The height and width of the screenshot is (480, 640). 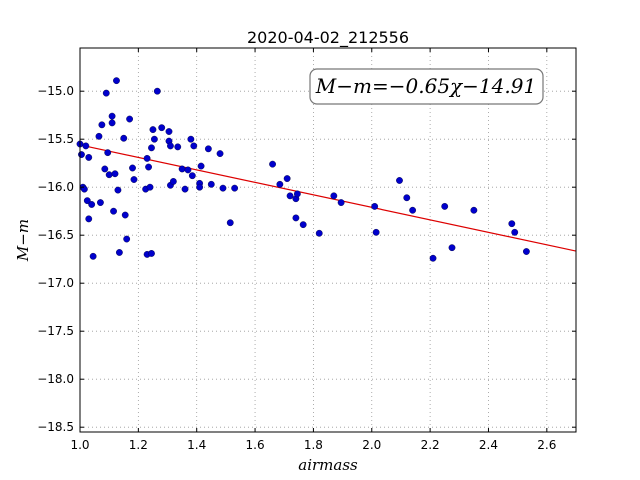 I want to click on annotation-box, so click(x=426, y=86).